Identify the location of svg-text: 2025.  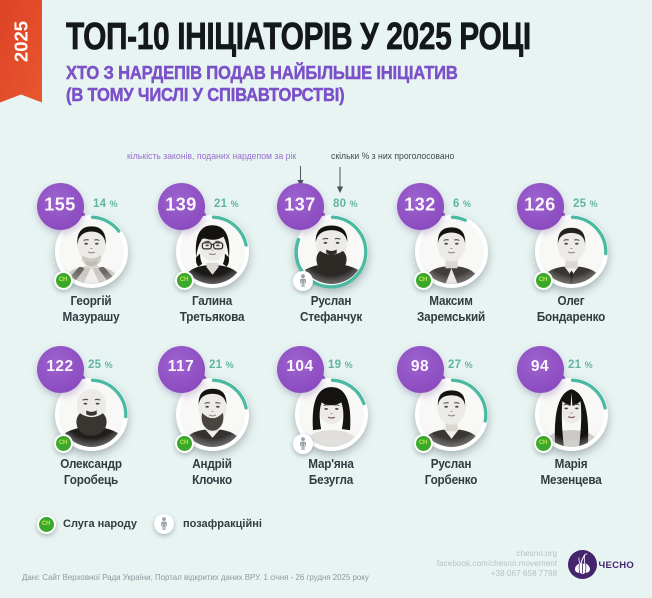
(21, 41).